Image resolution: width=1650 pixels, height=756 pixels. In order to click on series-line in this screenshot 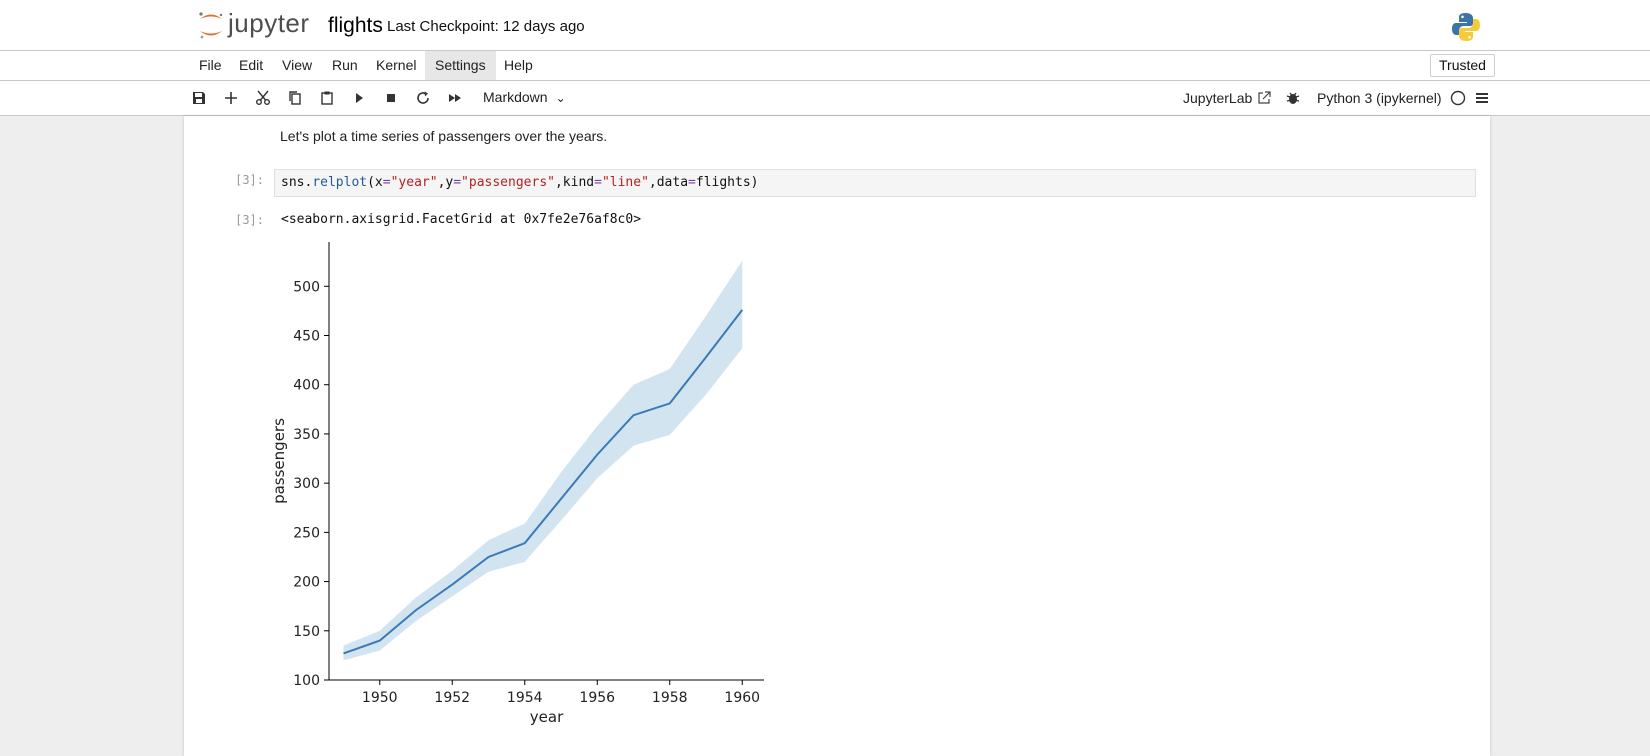, I will do `click(543, 482)`.